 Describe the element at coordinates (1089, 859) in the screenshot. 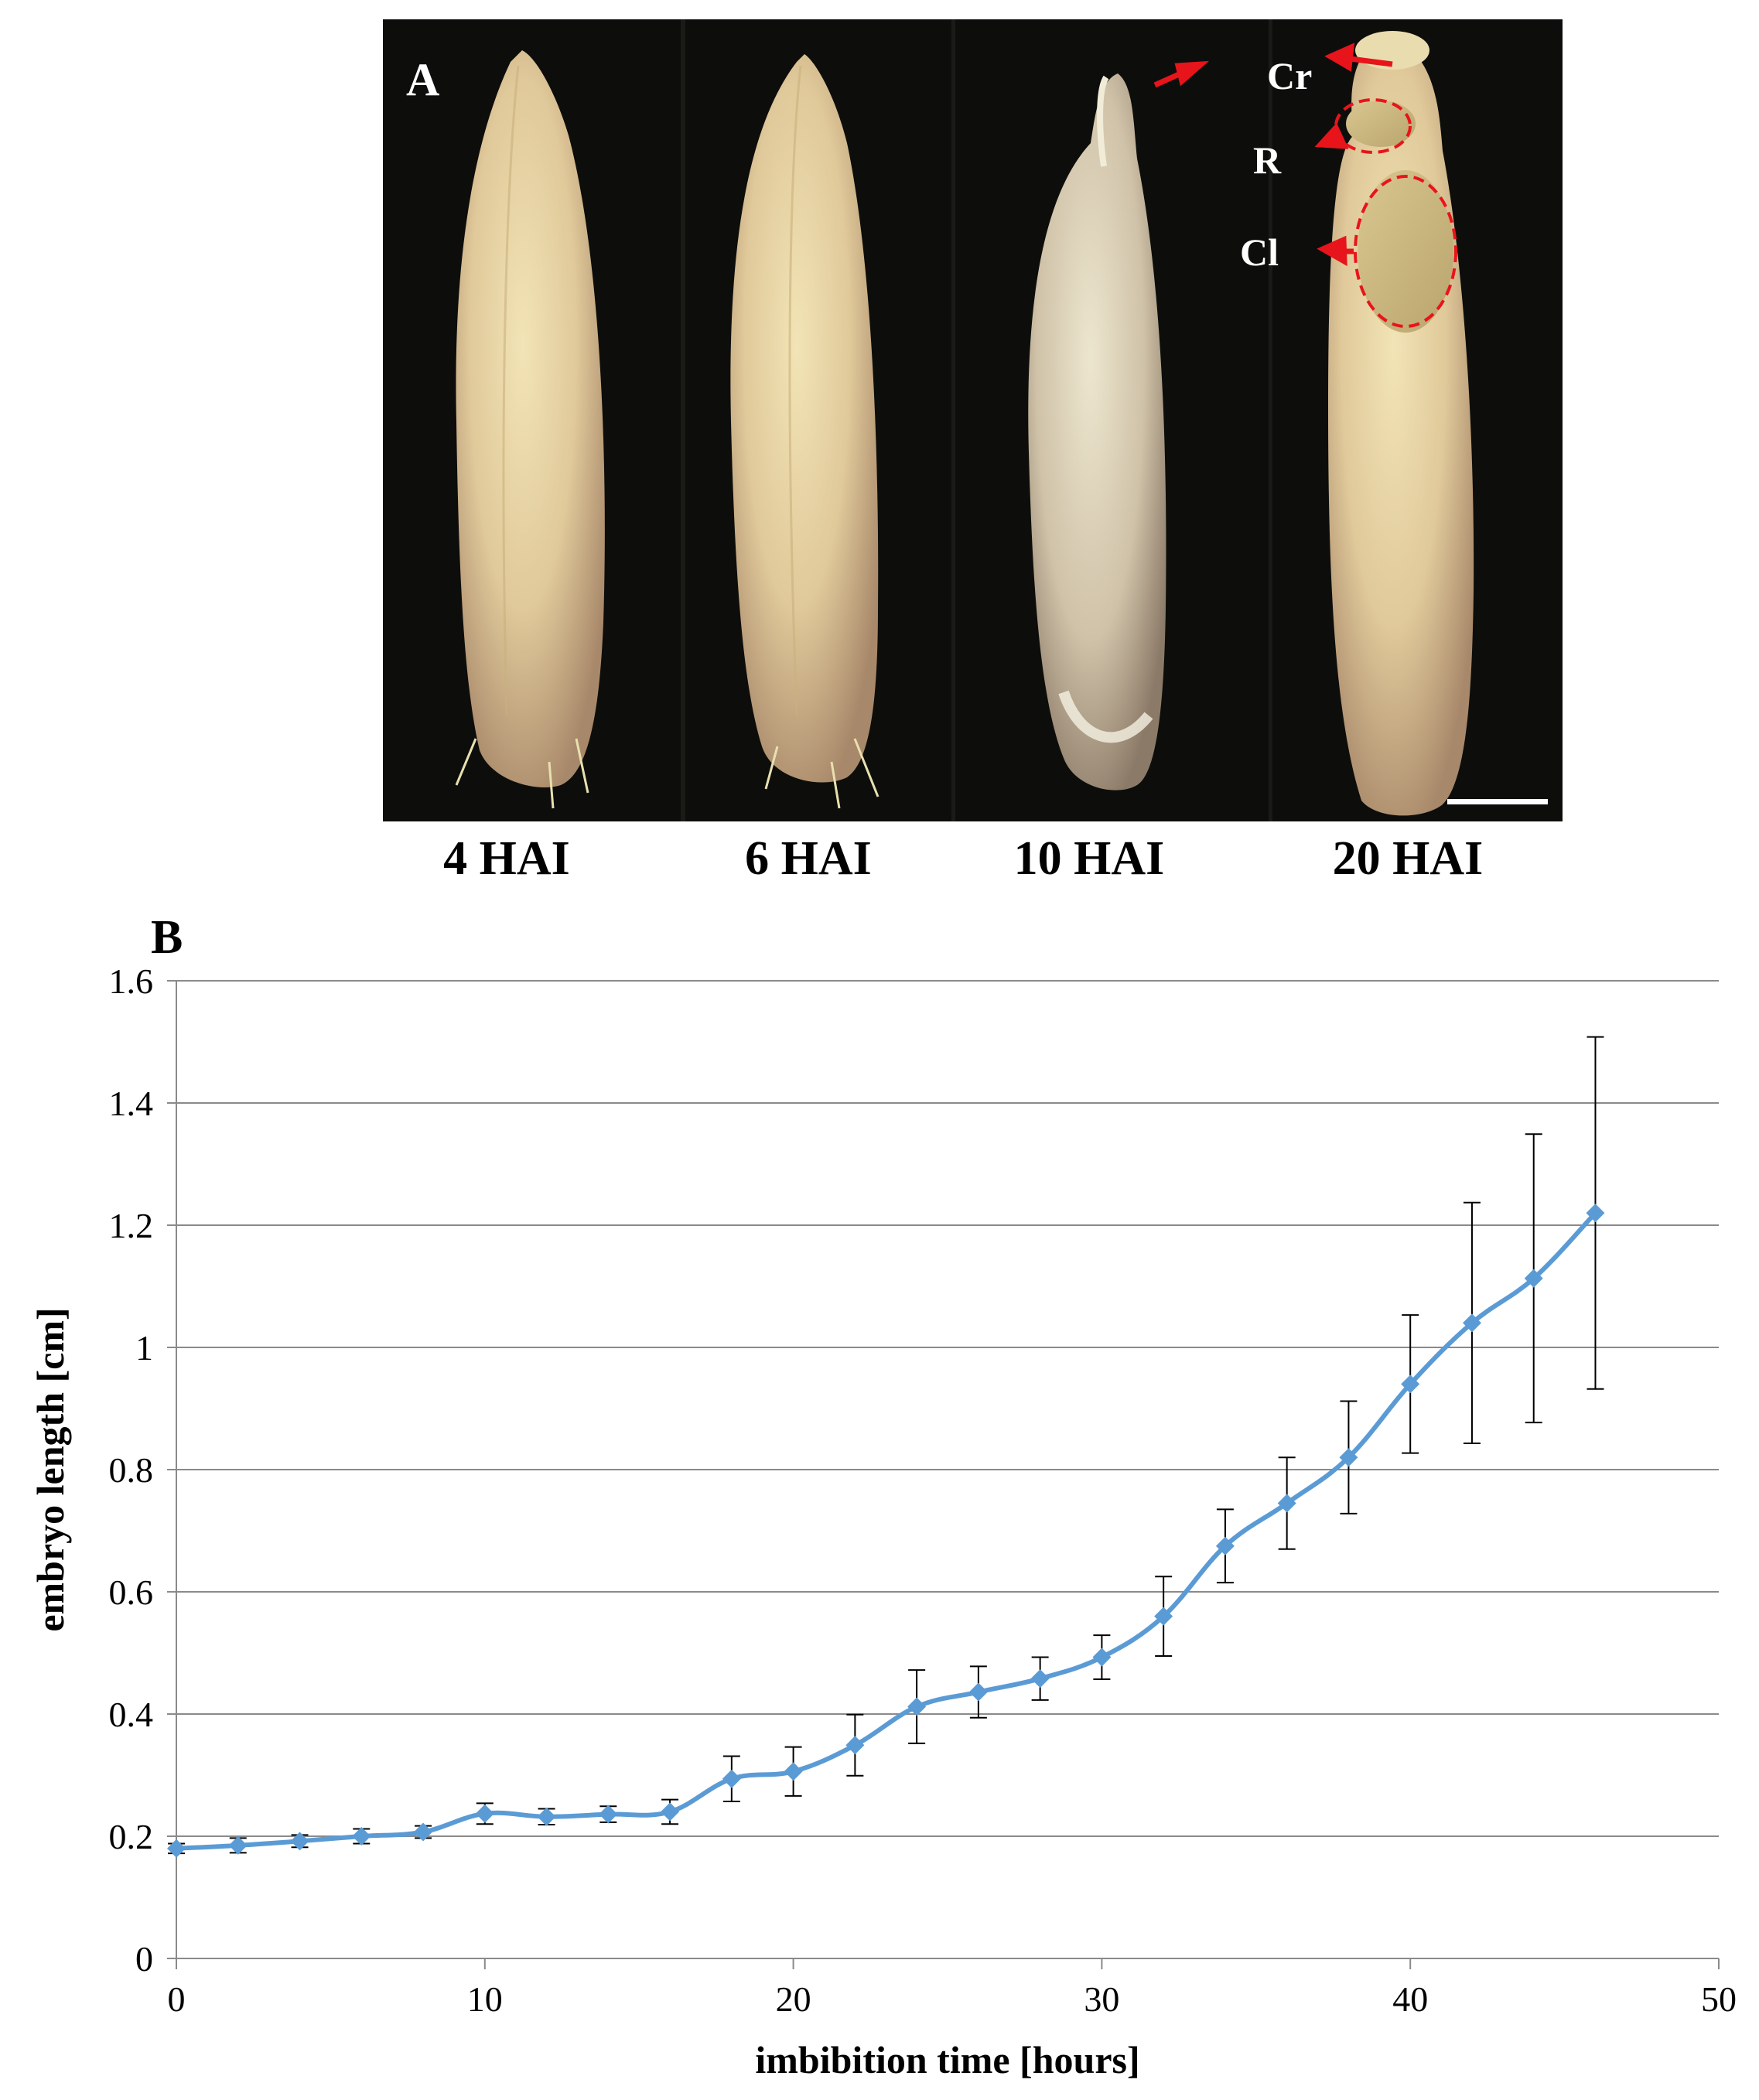

I see `stage-label-10hai: 10 HAI` at that location.